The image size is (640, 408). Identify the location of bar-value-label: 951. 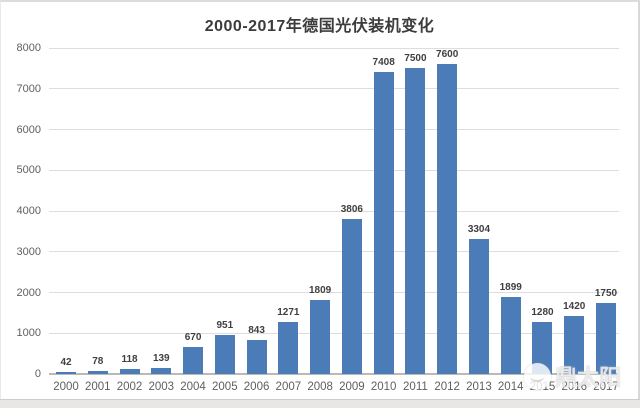
(225, 325).